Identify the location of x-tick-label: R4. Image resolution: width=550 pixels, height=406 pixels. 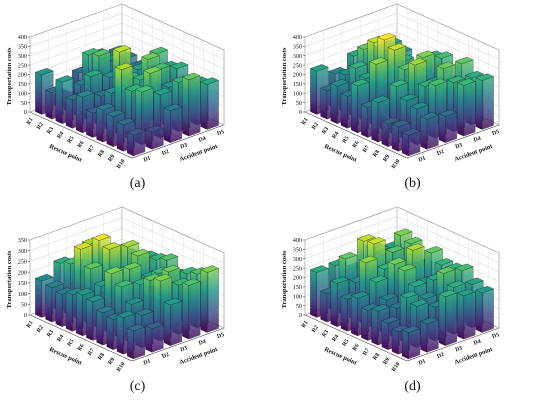
(335, 338).